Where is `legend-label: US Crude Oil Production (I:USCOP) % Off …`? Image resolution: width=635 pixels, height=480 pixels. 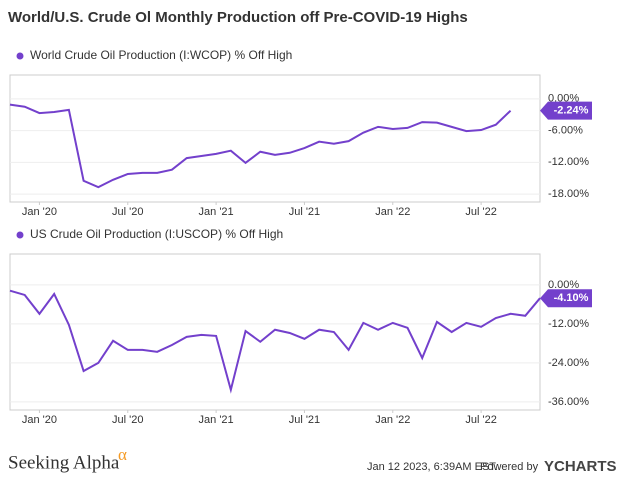
legend-label: US Crude Oil Production (I:USCOP) % Off … is located at coordinates (156, 234).